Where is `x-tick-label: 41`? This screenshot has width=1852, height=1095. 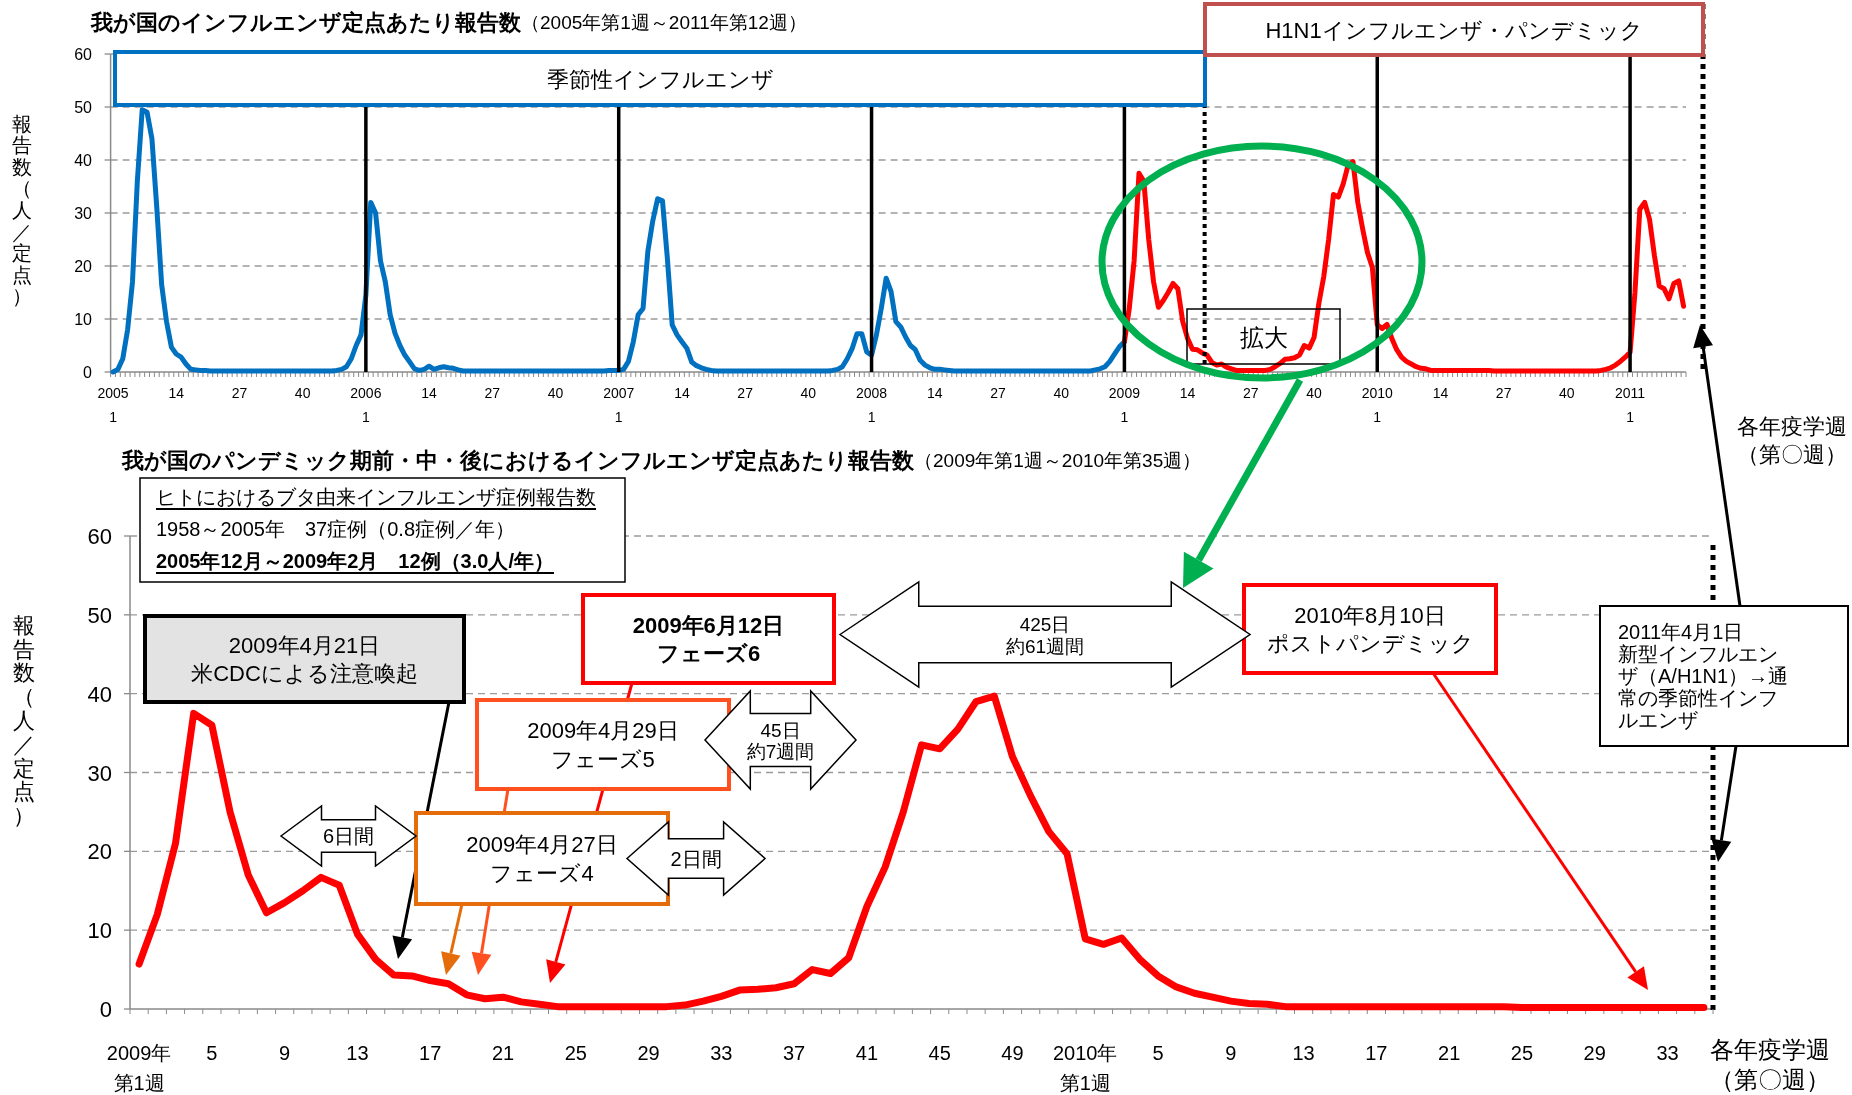 x-tick-label: 41 is located at coordinates (867, 1053).